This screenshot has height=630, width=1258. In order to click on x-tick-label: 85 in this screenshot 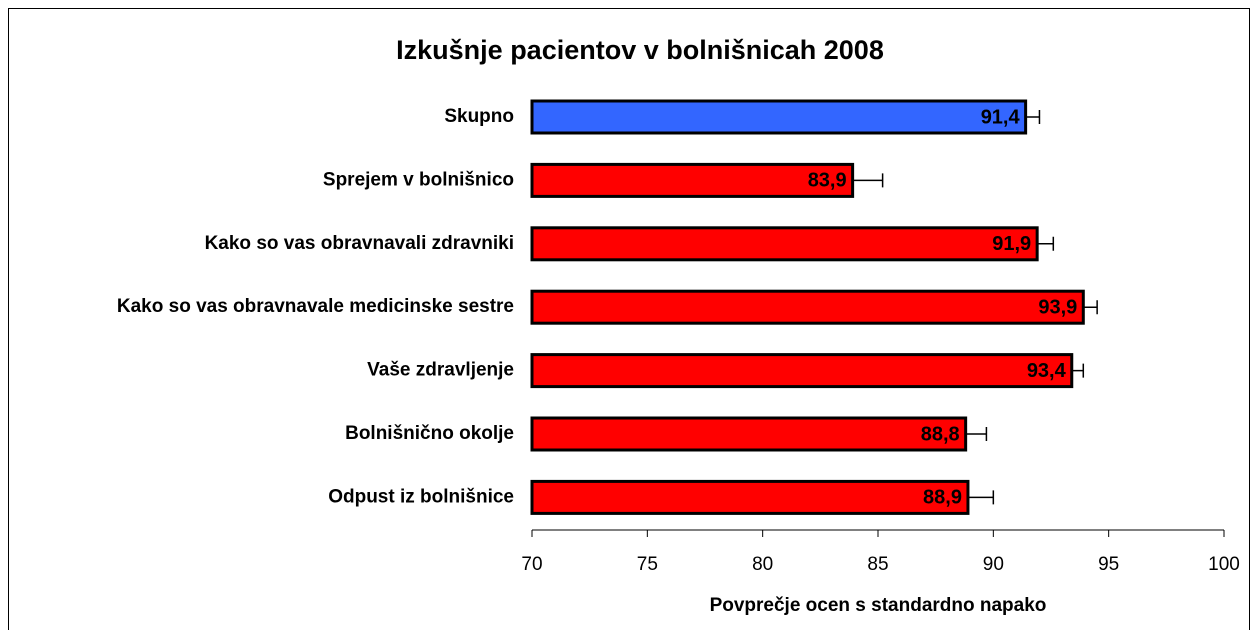, I will do `click(877, 564)`.